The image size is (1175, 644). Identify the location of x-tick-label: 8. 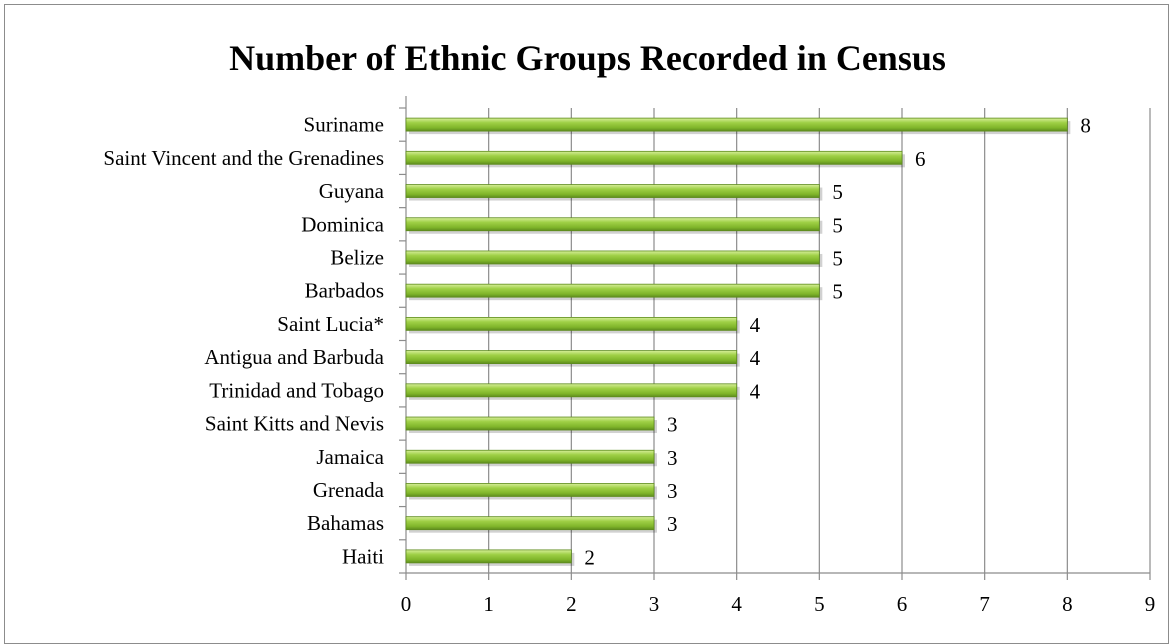
(1067, 604).